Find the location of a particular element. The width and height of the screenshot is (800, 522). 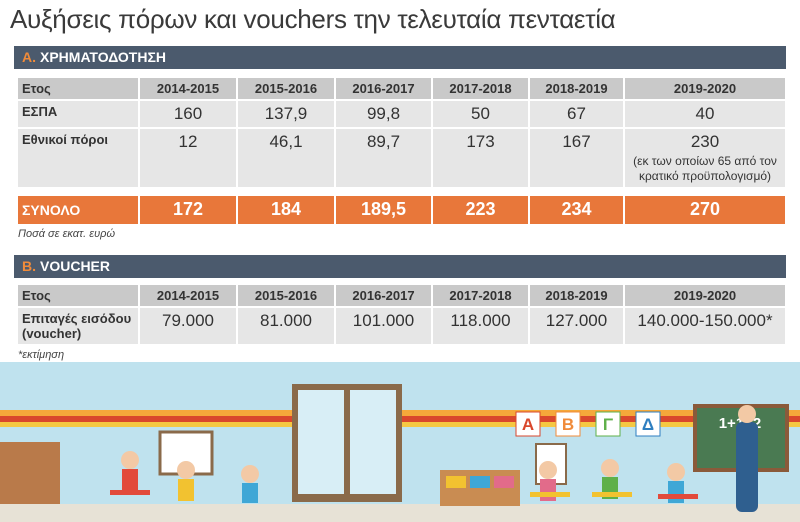

cell: 127.000 is located at coordinates (576, 326).